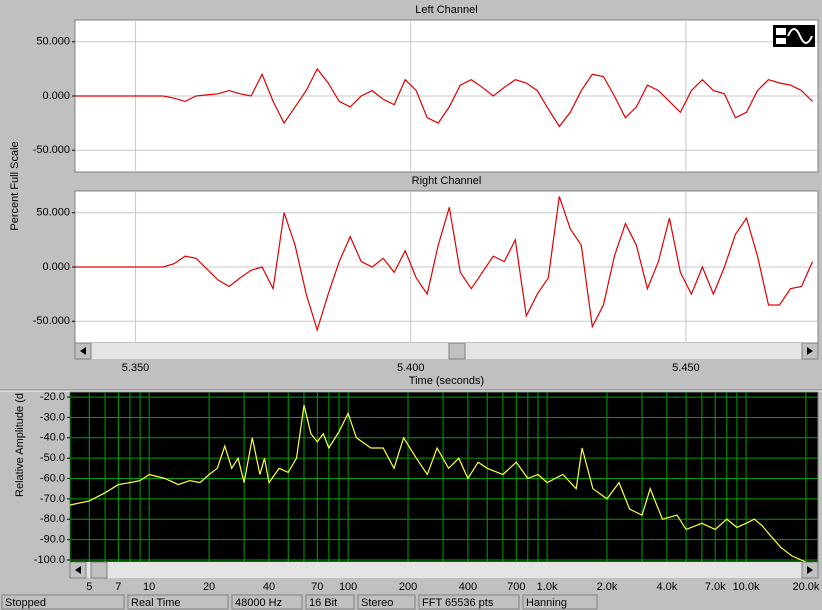 The width and height of the screenshot is (822, 610). I want to click on status-text: Hanning, so click(546, 603).